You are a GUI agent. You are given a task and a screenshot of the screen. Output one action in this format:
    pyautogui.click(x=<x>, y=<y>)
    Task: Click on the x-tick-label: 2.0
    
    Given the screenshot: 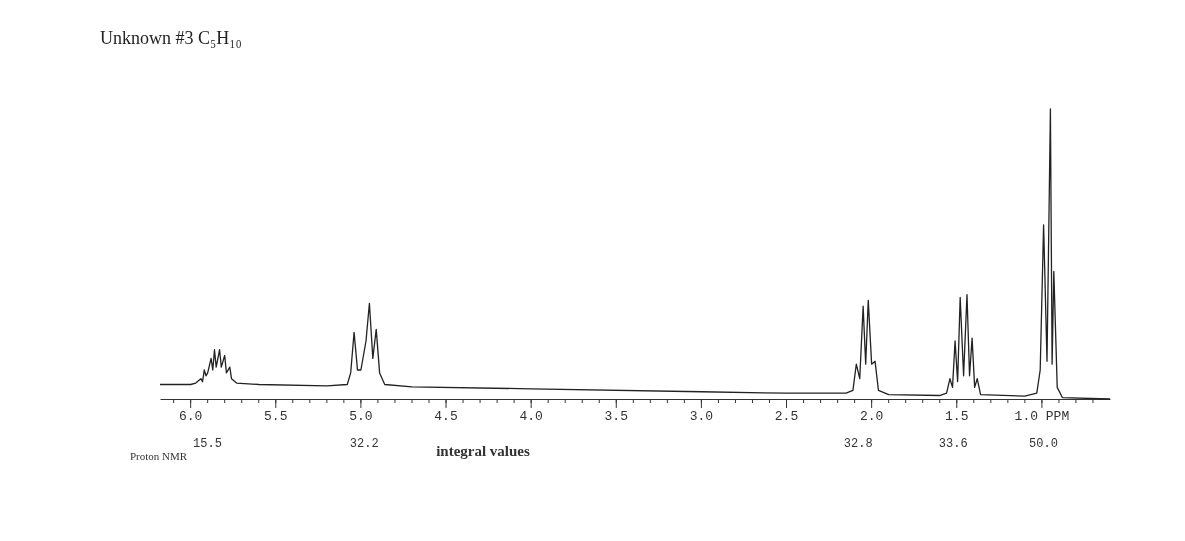 What is the action you would take?
    pyautogui.click(x=871, y=416)
    